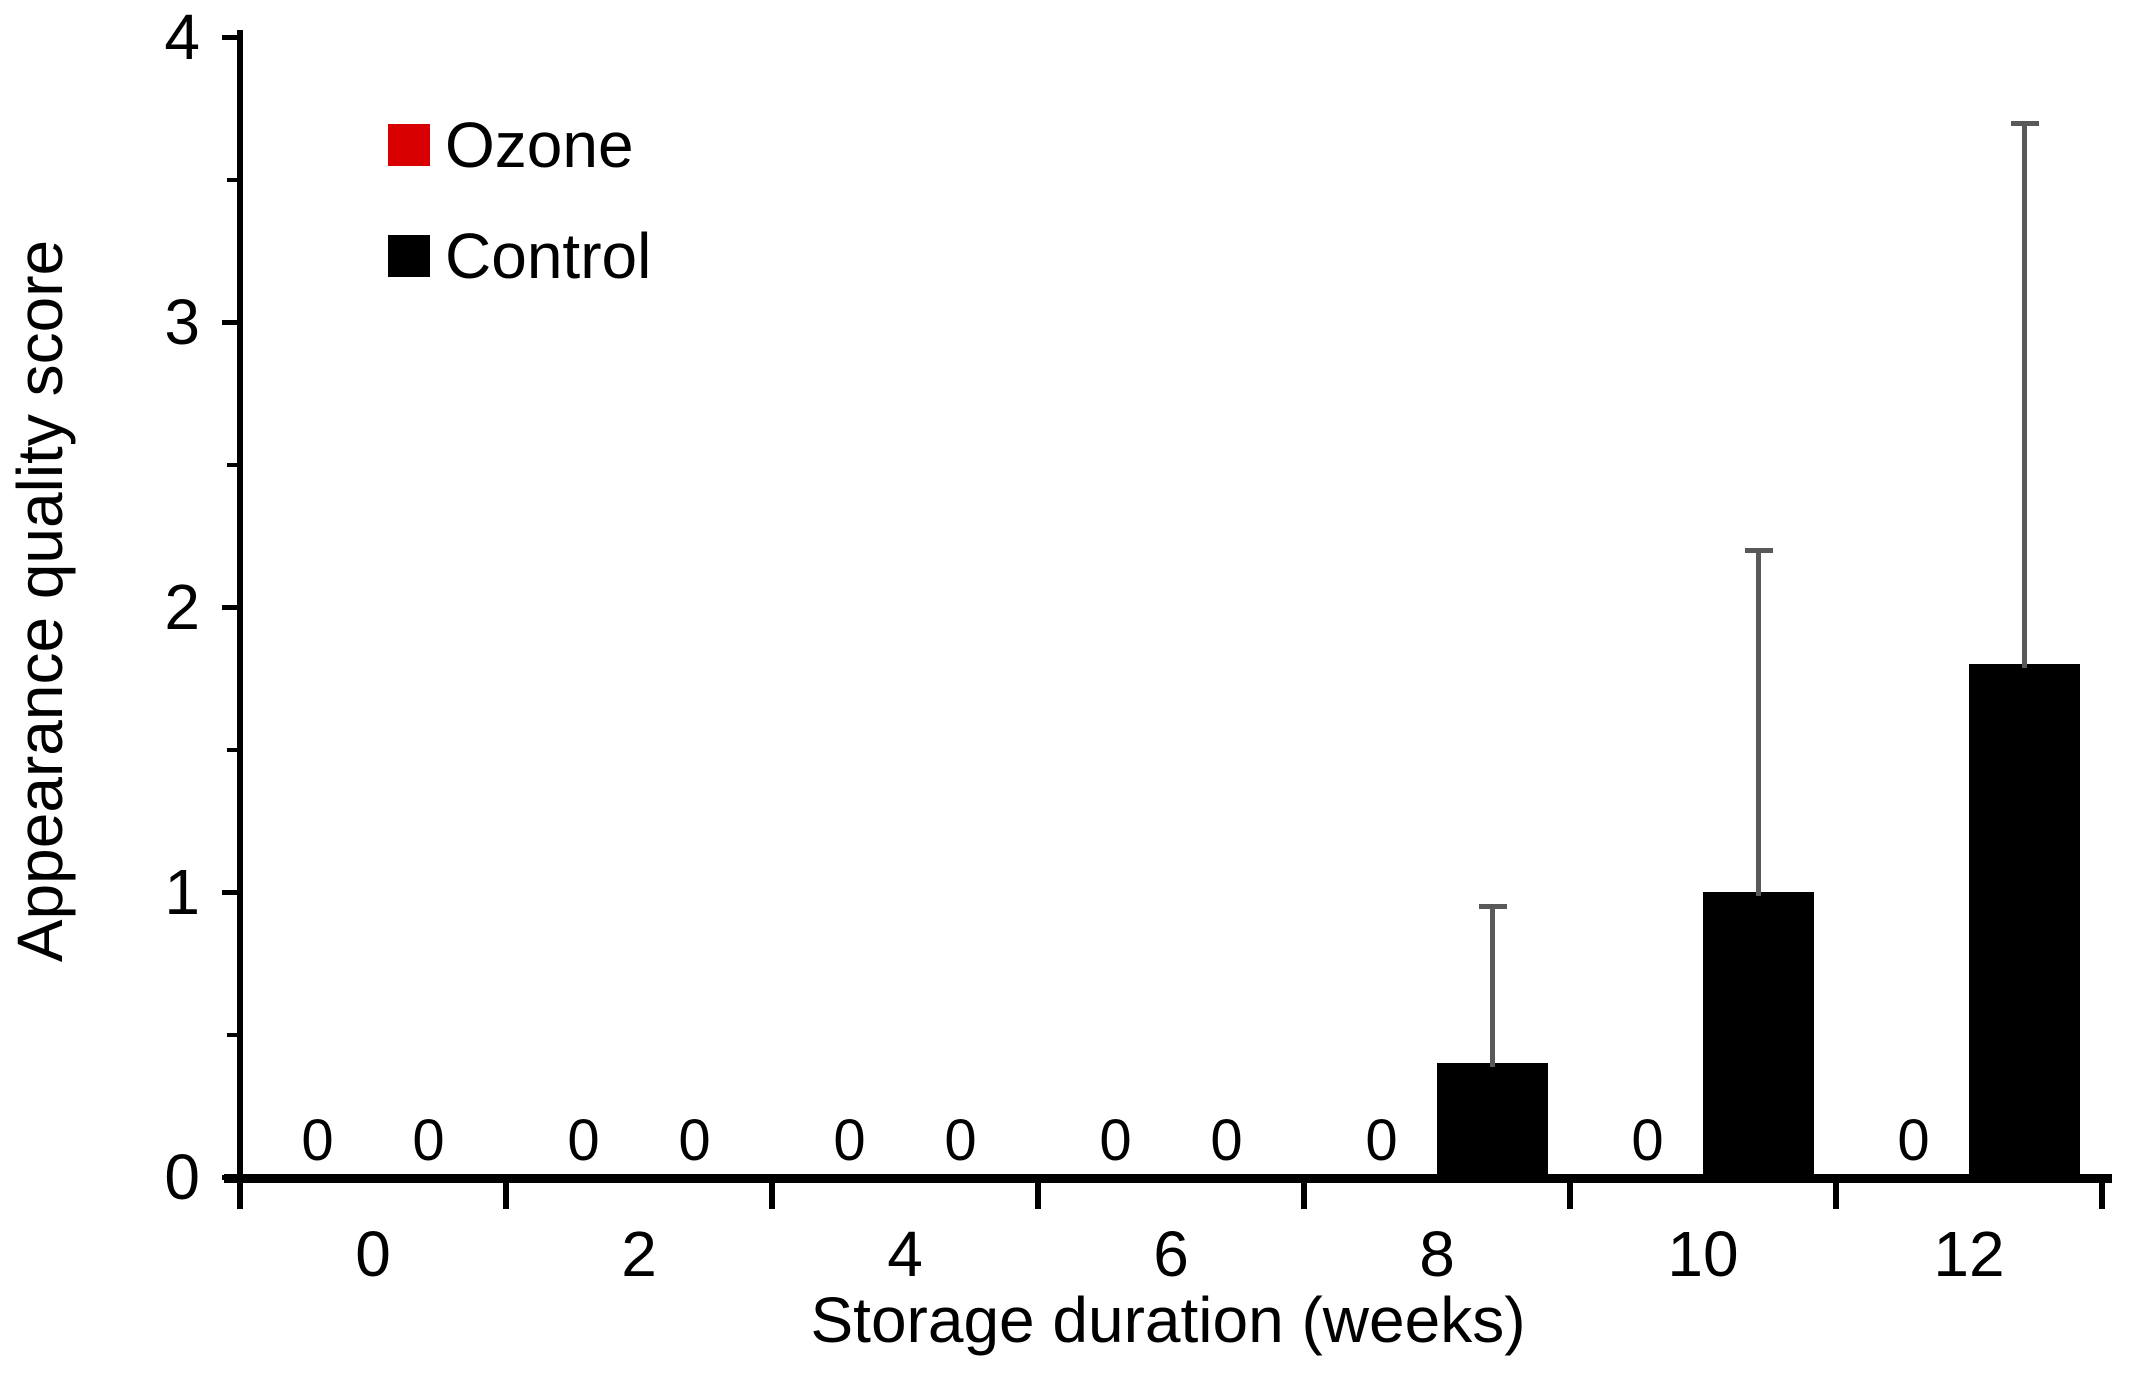  I want to click on x-tick-label: 6, so click(1171, 1254).